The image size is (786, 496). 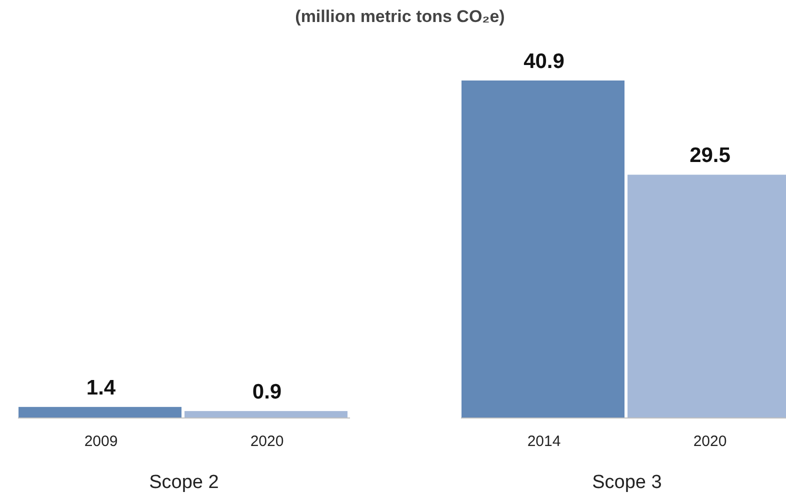 What do you see at coordinates (184, 482) in the screenshot?
I see `text: Scope 2` at bounding box center [184, 482].